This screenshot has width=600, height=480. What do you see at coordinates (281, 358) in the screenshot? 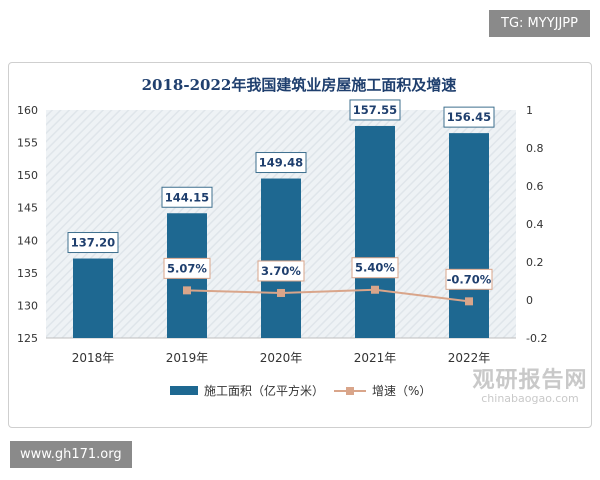
I see `x-tick-label: 2020年` at bounding box center [281, 358].